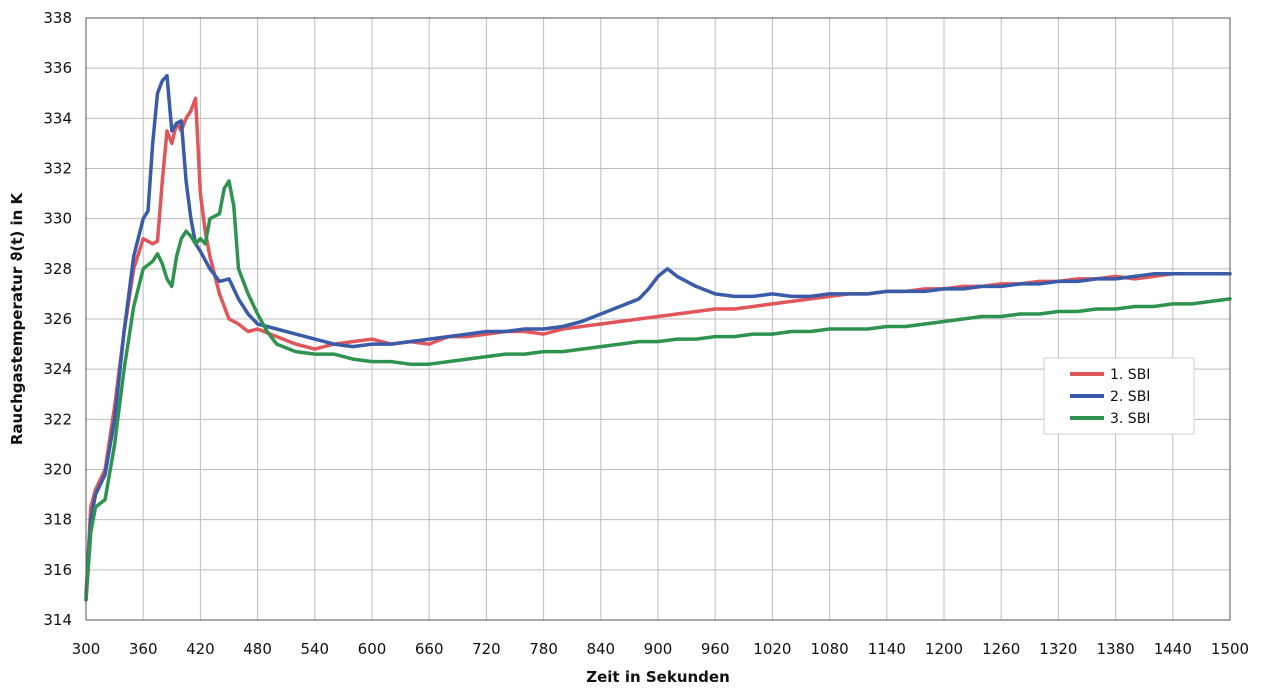 Image resolution: width=1274 pixels, height=690 pixels. Describe the element at coordinates (57, 570) in the screenshot. I see `y-tick-label: 316` at that location.